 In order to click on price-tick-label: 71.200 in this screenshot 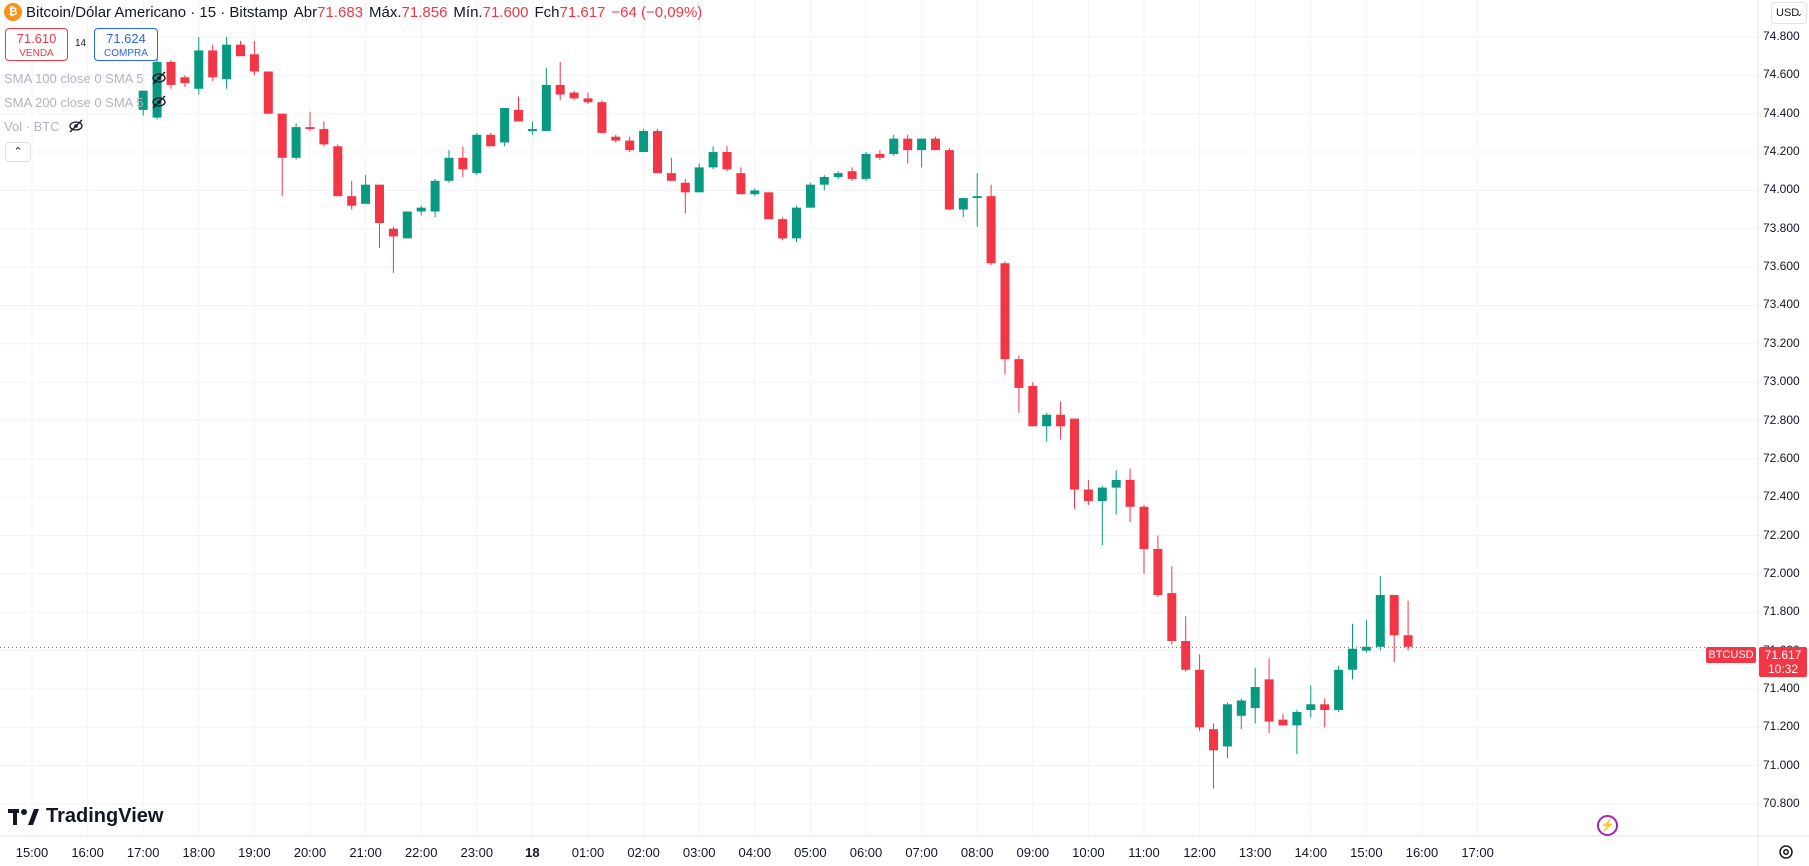, I will do `click(1781, 726)`.